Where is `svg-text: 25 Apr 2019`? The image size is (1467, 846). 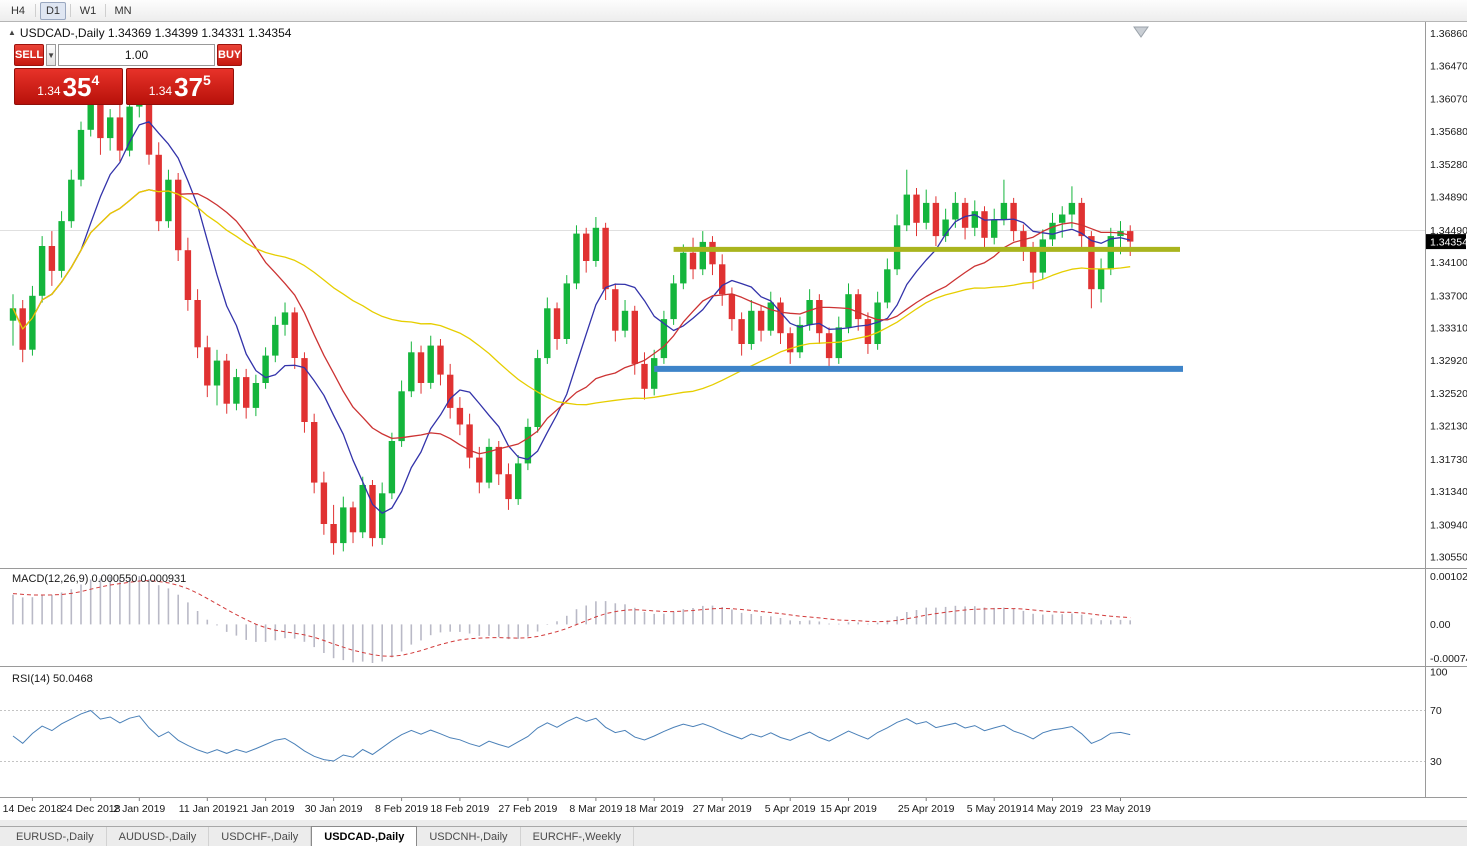
svg-text: 25 Apr 2019 is located at coordinates (926, 809).